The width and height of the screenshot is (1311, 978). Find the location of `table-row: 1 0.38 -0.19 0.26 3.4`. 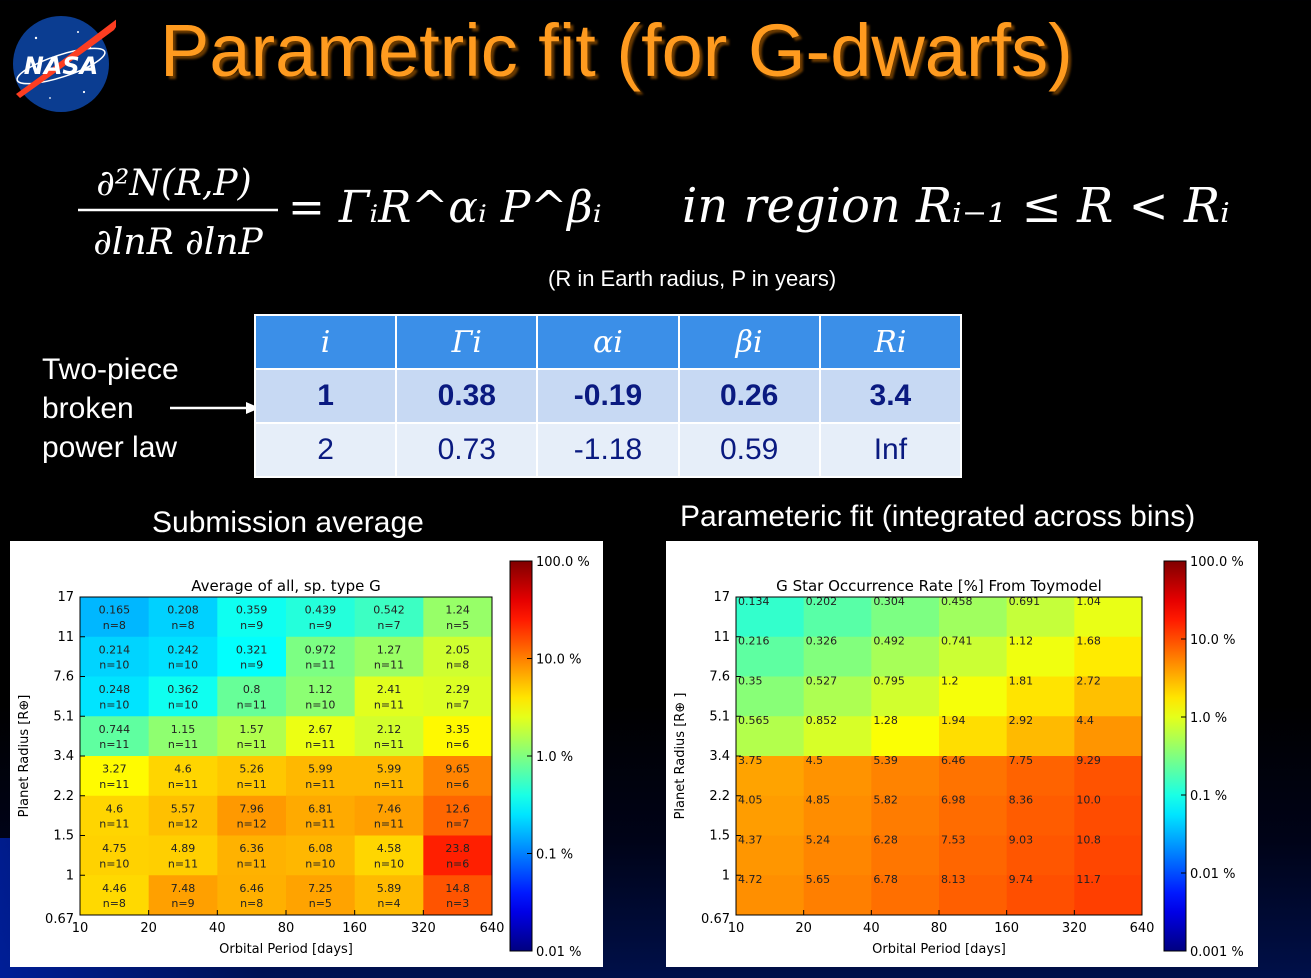

table-row: 1 0.38 -0.19 0.26 3.4 is located at coordinates (608, 396).